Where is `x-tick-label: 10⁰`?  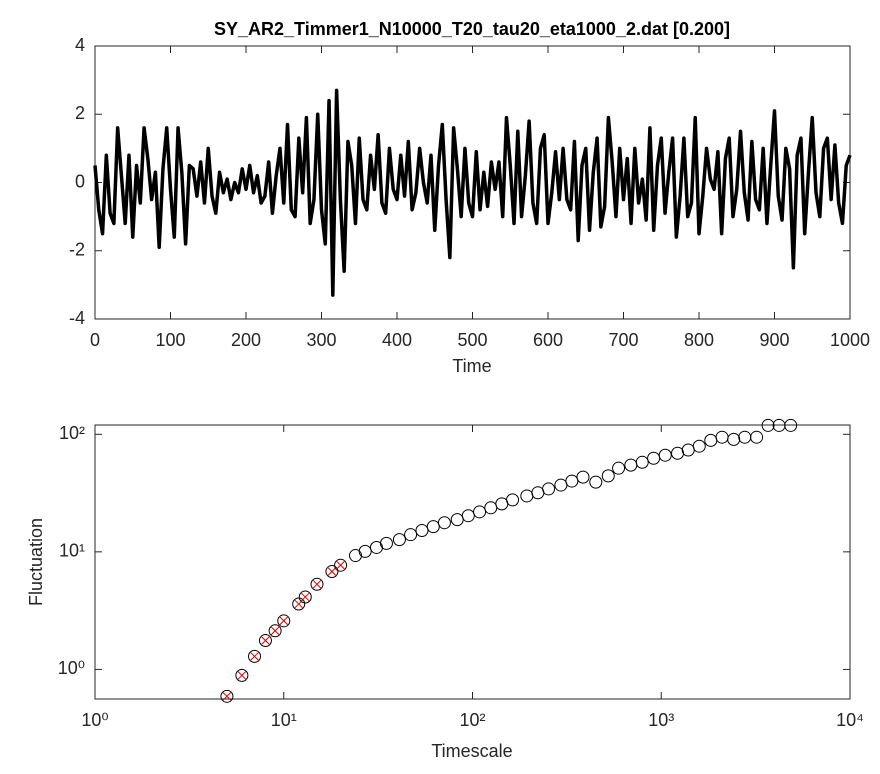 x-tick-label: 10⁰ is located at coordinates (94, 720).